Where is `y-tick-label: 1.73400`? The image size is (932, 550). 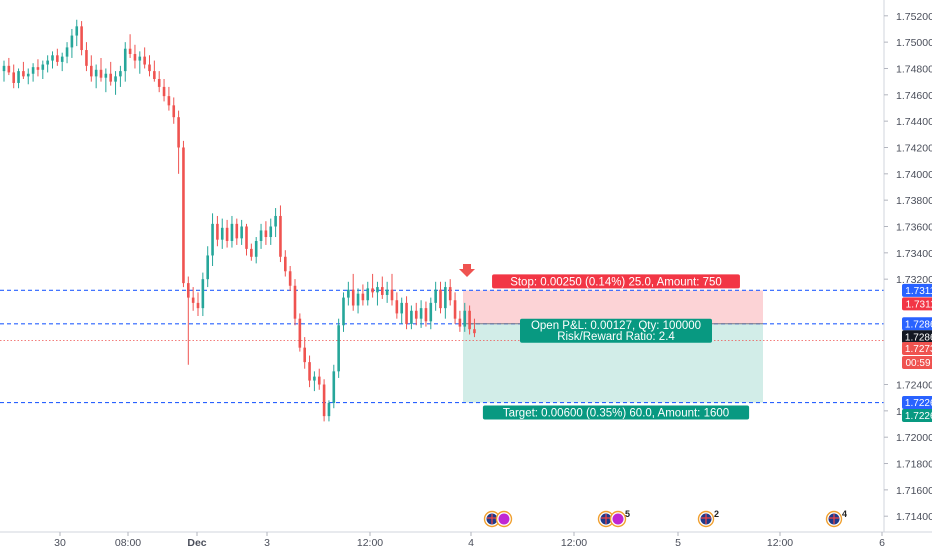 y-tick-label: 1.73400 is located at coordinates (914, 254).